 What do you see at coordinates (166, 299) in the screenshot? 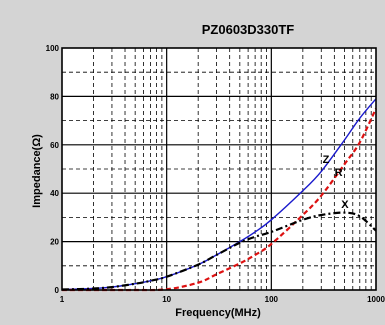
I see `x-tick-label: 10` at bounding box center [166, 299].